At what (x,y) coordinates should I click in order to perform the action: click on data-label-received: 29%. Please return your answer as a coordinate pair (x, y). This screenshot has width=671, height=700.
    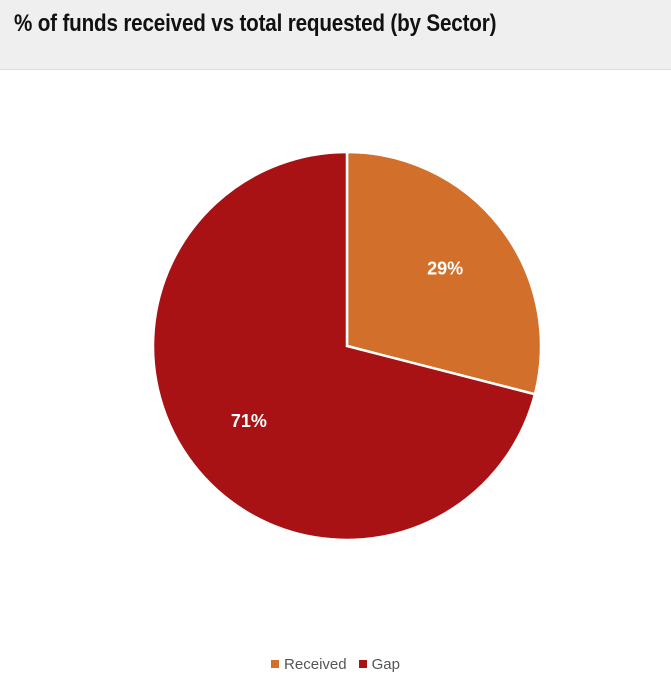
    Looking at the image, I should click on (445, 269).